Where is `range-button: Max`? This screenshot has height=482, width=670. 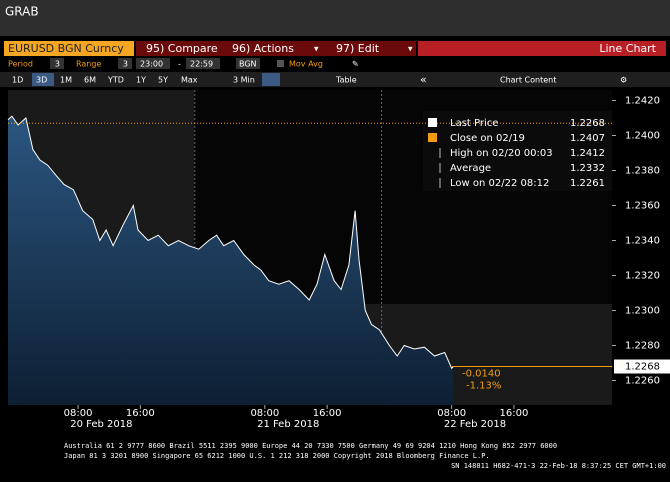 range-button: Max is located at coordinates (189, 80).